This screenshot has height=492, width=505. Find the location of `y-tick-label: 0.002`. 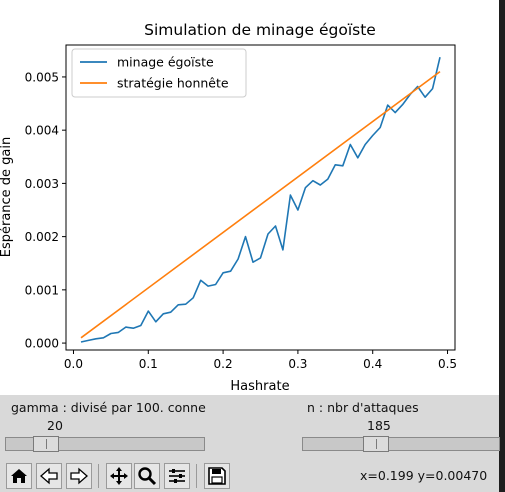

y-tick-label: 0.002 is located at coordinates (42, 237).